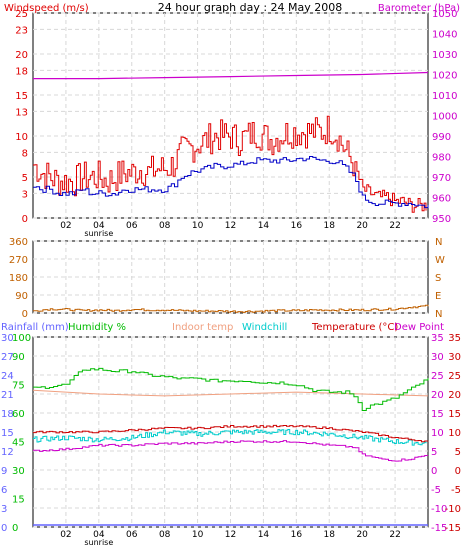  I want to click on compass-label: W, so click(440, 260).